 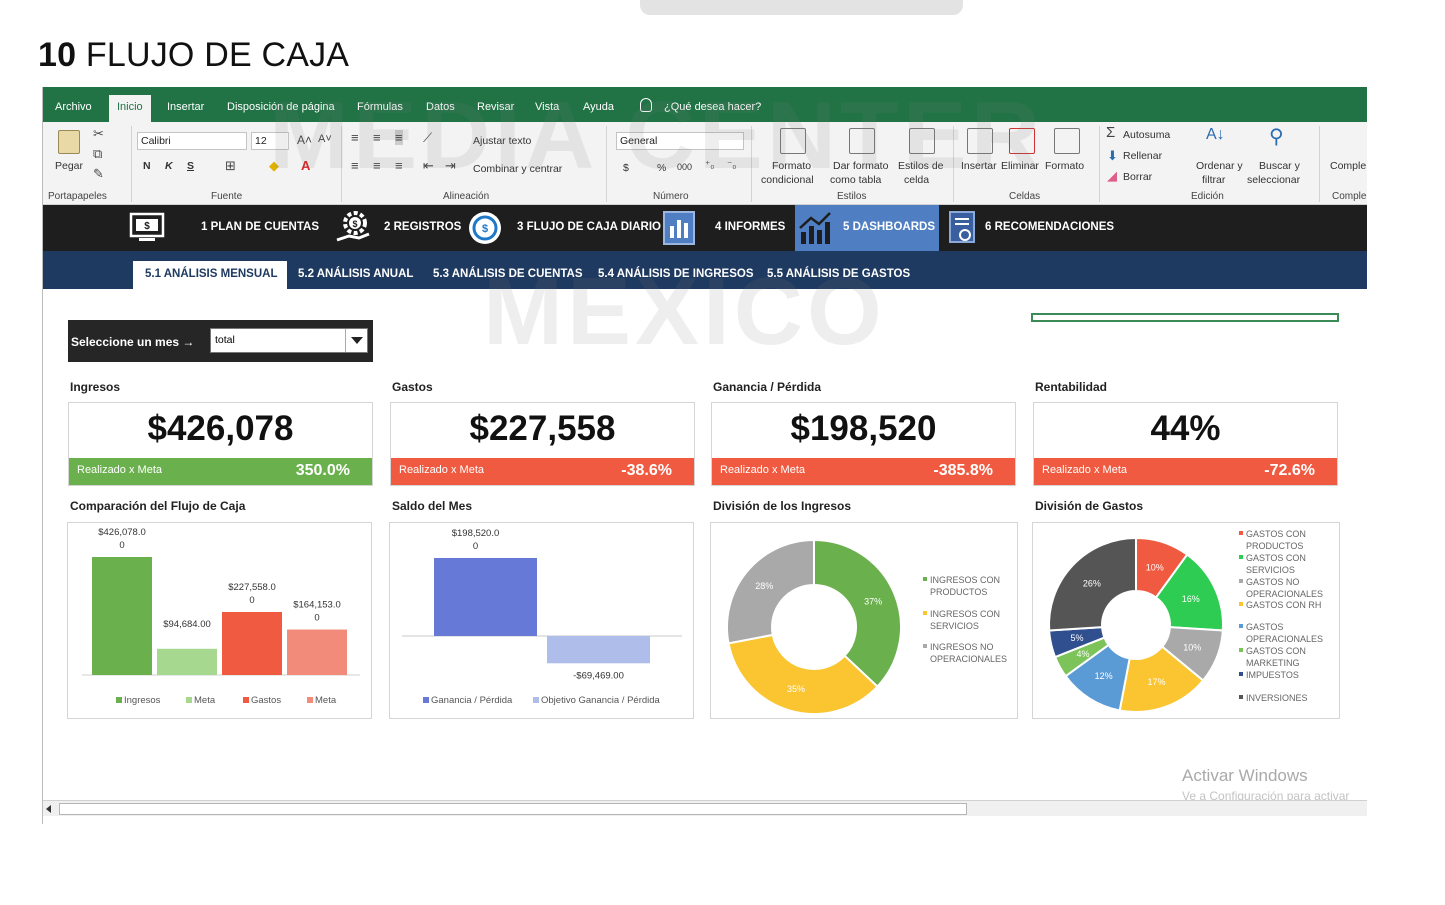 What do you see at coordinates (1215, 134) in the screenshot?
I see `sort-filter-icon: A↓` at bounding box center [1215, 134].